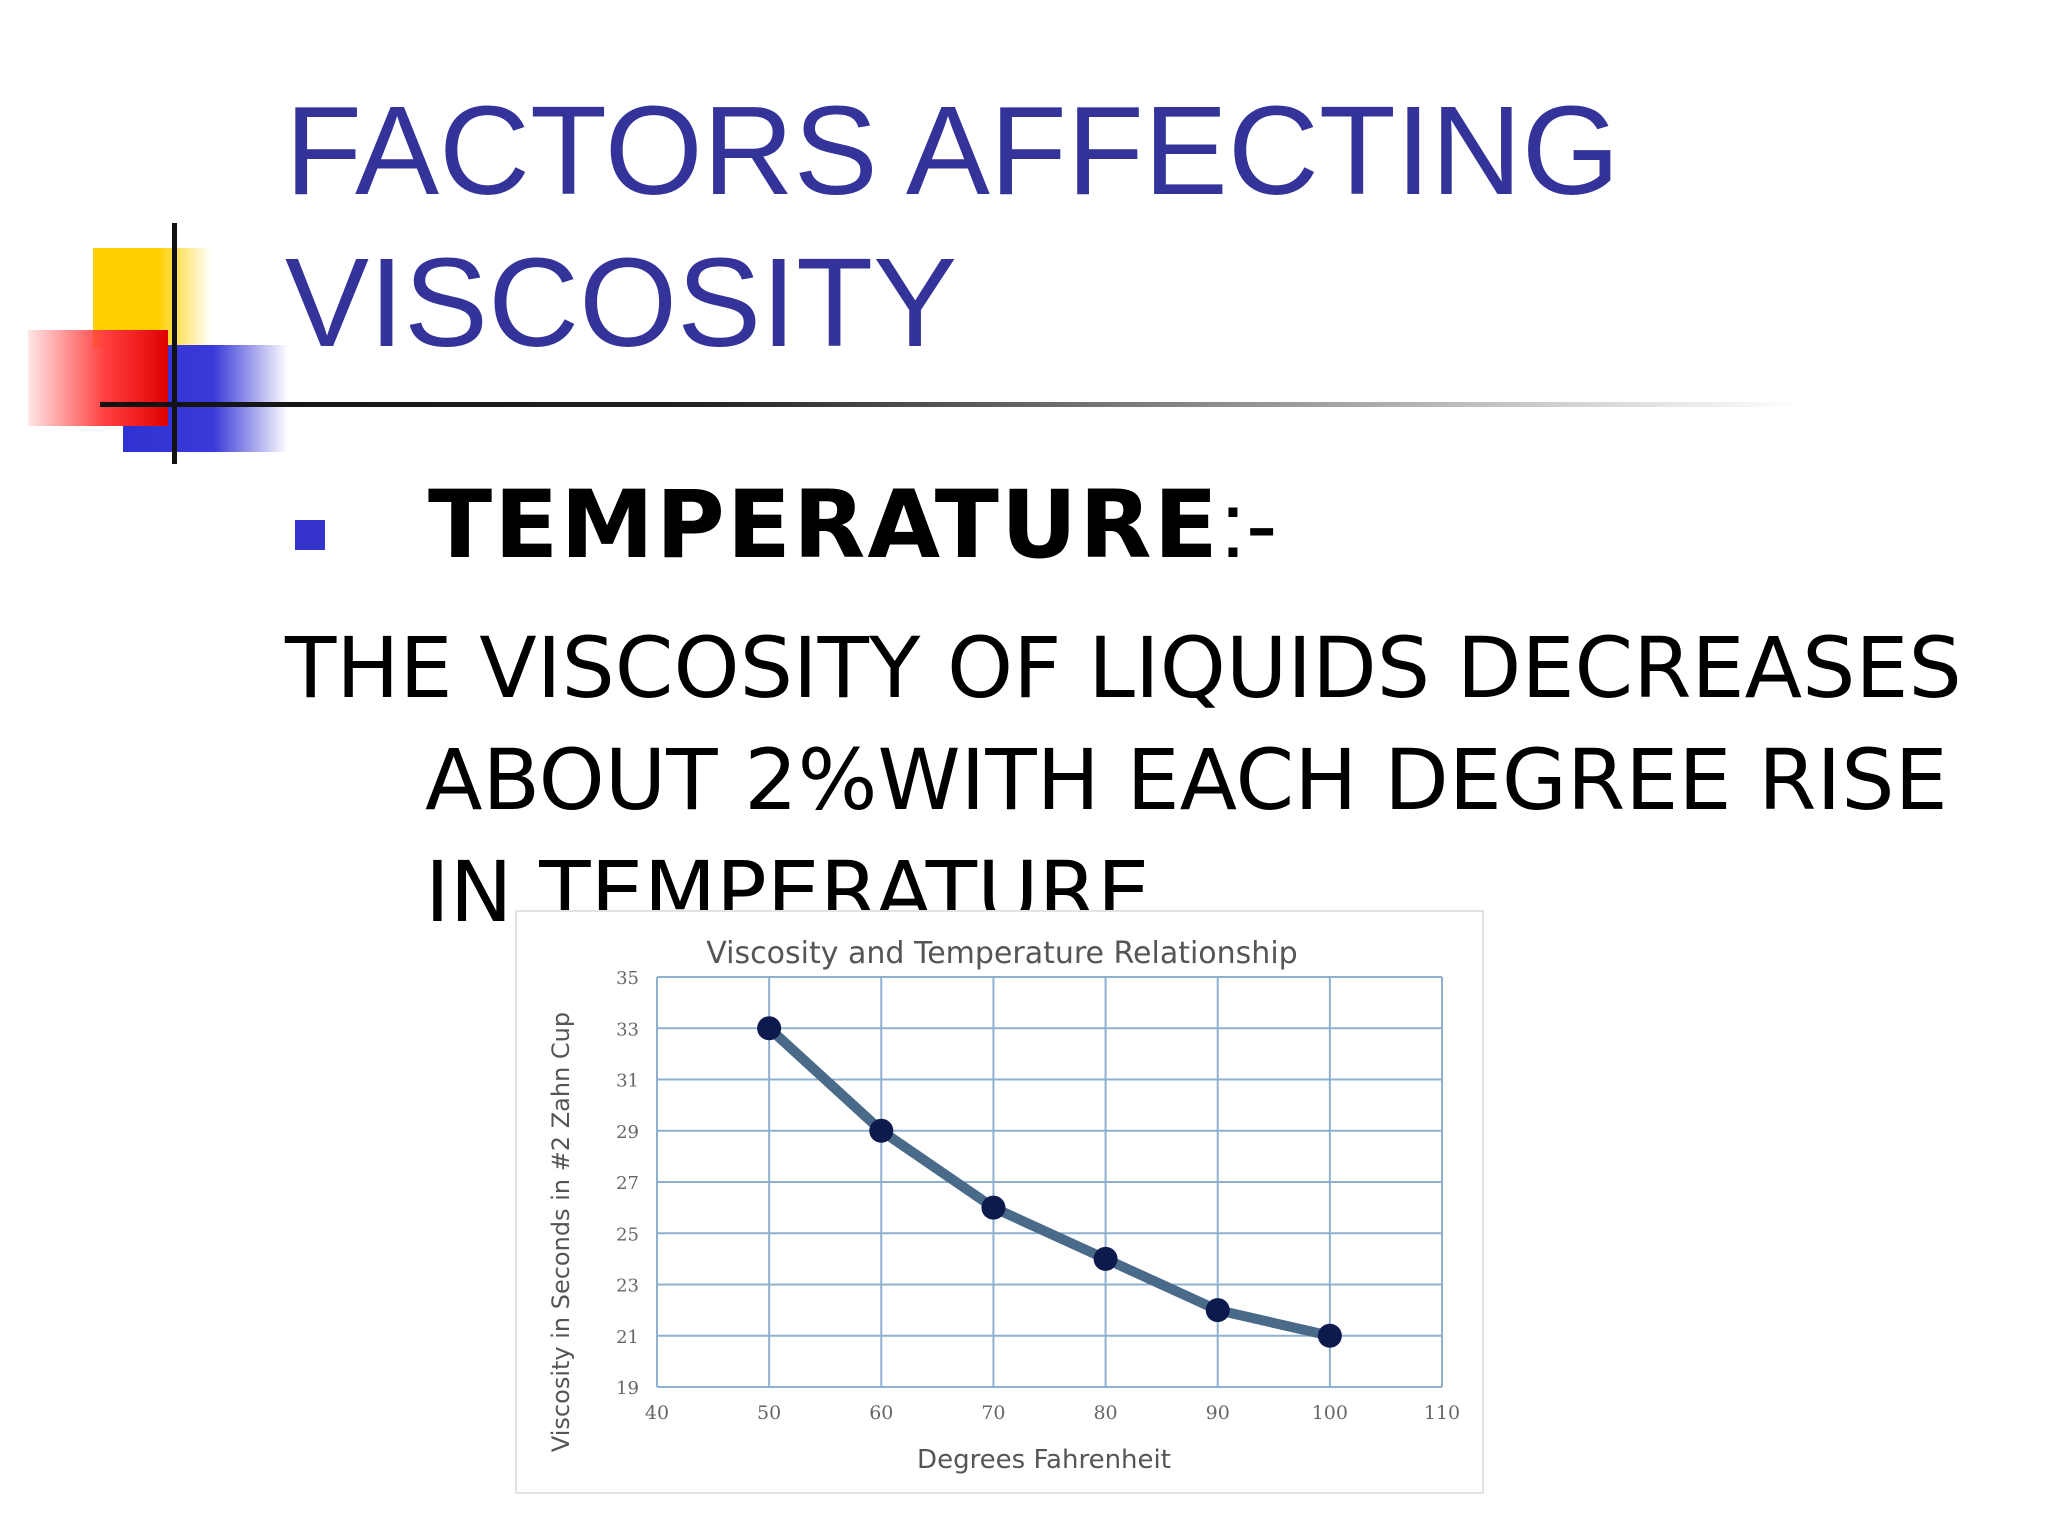  What do you see at coordinates (881, 1413) in the screenshot?
I see `x-tick-label: 60` at bounding box center [881, 1413].